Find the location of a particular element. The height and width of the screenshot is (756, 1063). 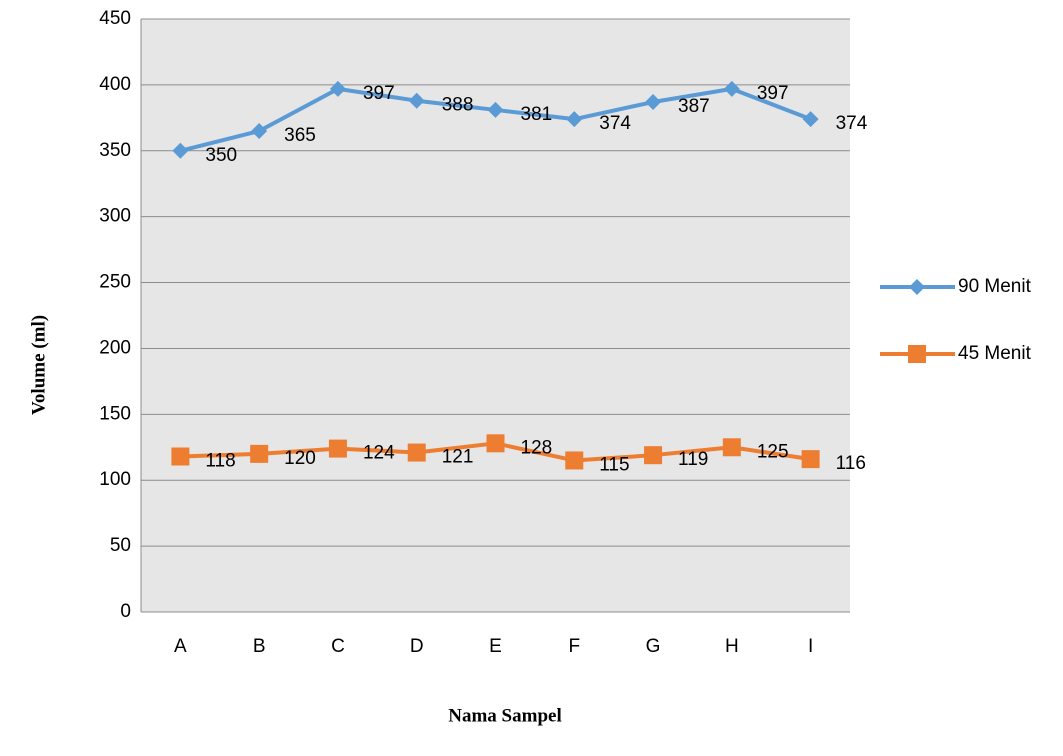

data-label: 350 is located at coordinates (221, 155).